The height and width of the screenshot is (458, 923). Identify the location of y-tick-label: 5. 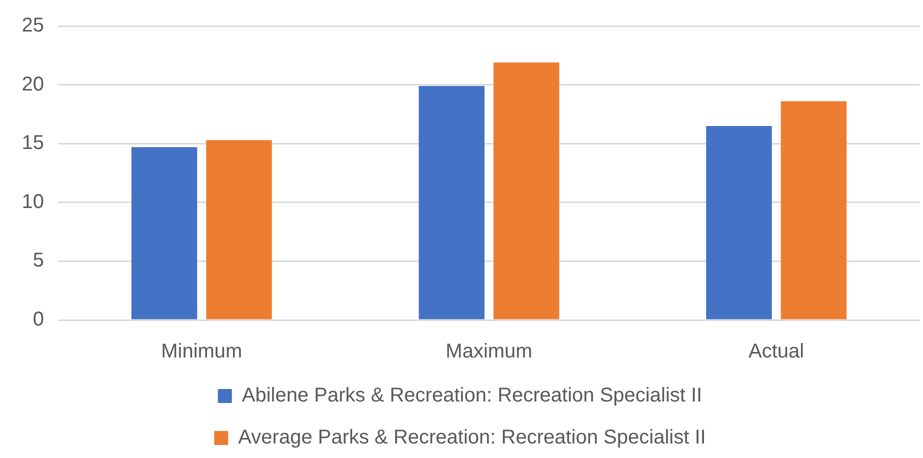
(38, 261).